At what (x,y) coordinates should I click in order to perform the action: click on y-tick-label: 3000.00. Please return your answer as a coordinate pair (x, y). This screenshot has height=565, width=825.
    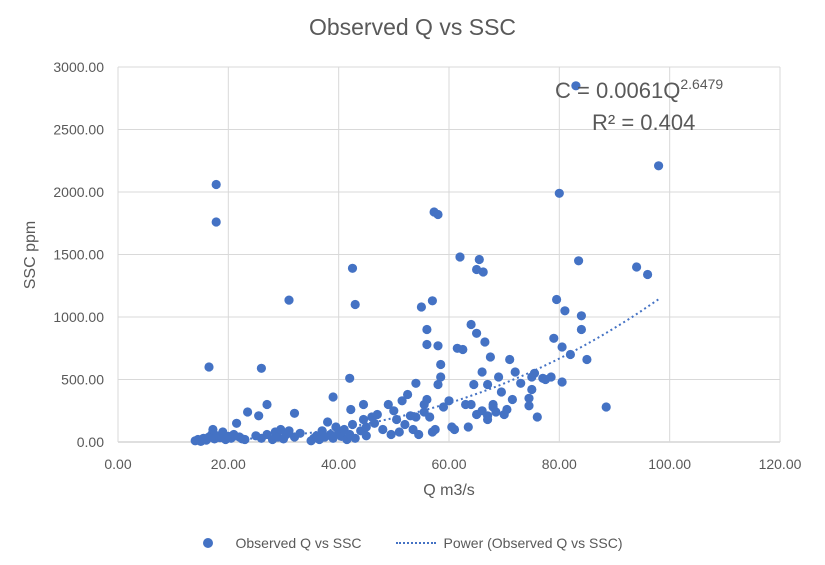
    Looking at the image, I should click on (78, 67).